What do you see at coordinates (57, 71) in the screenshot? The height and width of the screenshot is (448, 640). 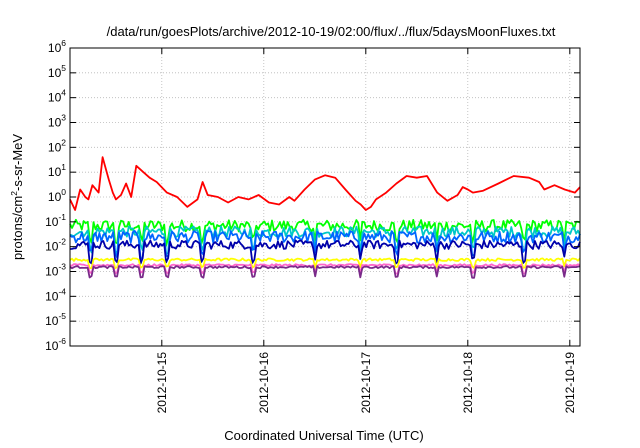 I see `y-tick-label: 10⁵` at bounding box center [57, 71].